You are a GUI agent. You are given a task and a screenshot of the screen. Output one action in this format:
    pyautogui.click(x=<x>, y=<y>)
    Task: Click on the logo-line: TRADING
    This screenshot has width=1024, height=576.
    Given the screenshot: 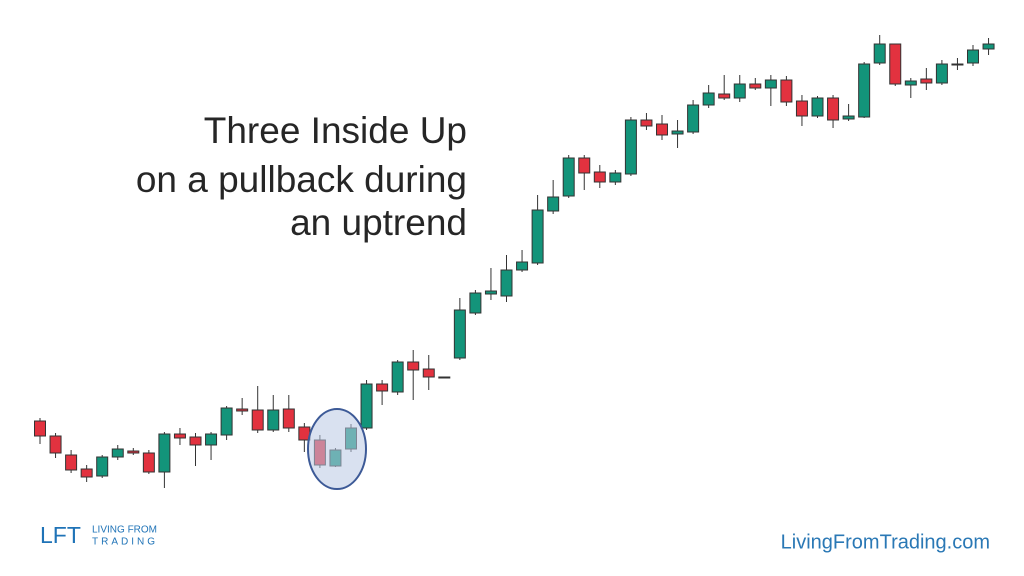 What is the action you would take?
    pyautogui.click(x=125, y=542)
    